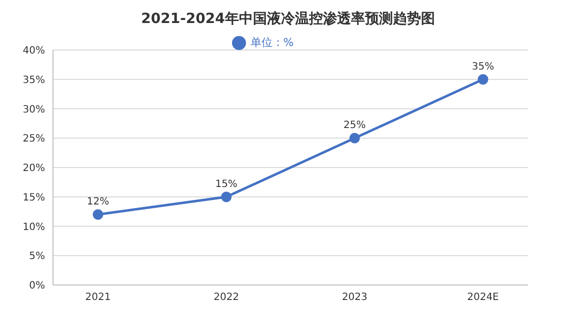 Image resolution: width=576 pixels, height=327 pixels. I want to click on data-label: 25%, so click(355, 126).